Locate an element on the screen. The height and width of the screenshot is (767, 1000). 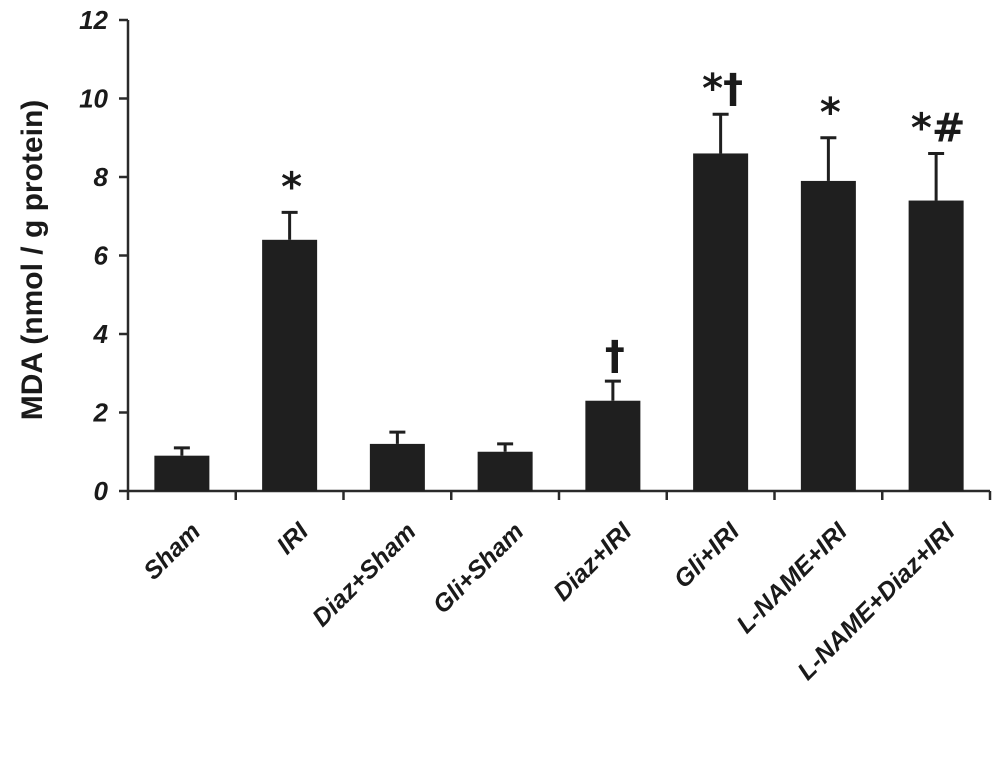
category-label: L-NAME+IRI is located at coordinates (792, 578).